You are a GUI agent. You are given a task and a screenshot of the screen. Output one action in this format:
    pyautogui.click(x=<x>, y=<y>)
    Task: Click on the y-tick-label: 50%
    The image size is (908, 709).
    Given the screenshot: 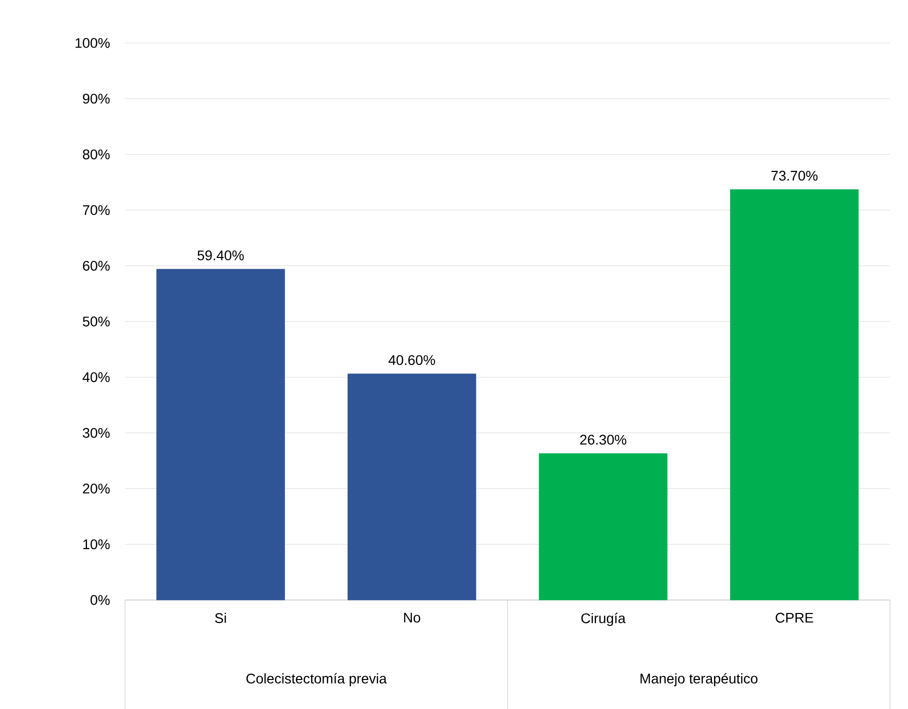 What is the action you would take?
    pyautogui.click(x=96, y=321)
    